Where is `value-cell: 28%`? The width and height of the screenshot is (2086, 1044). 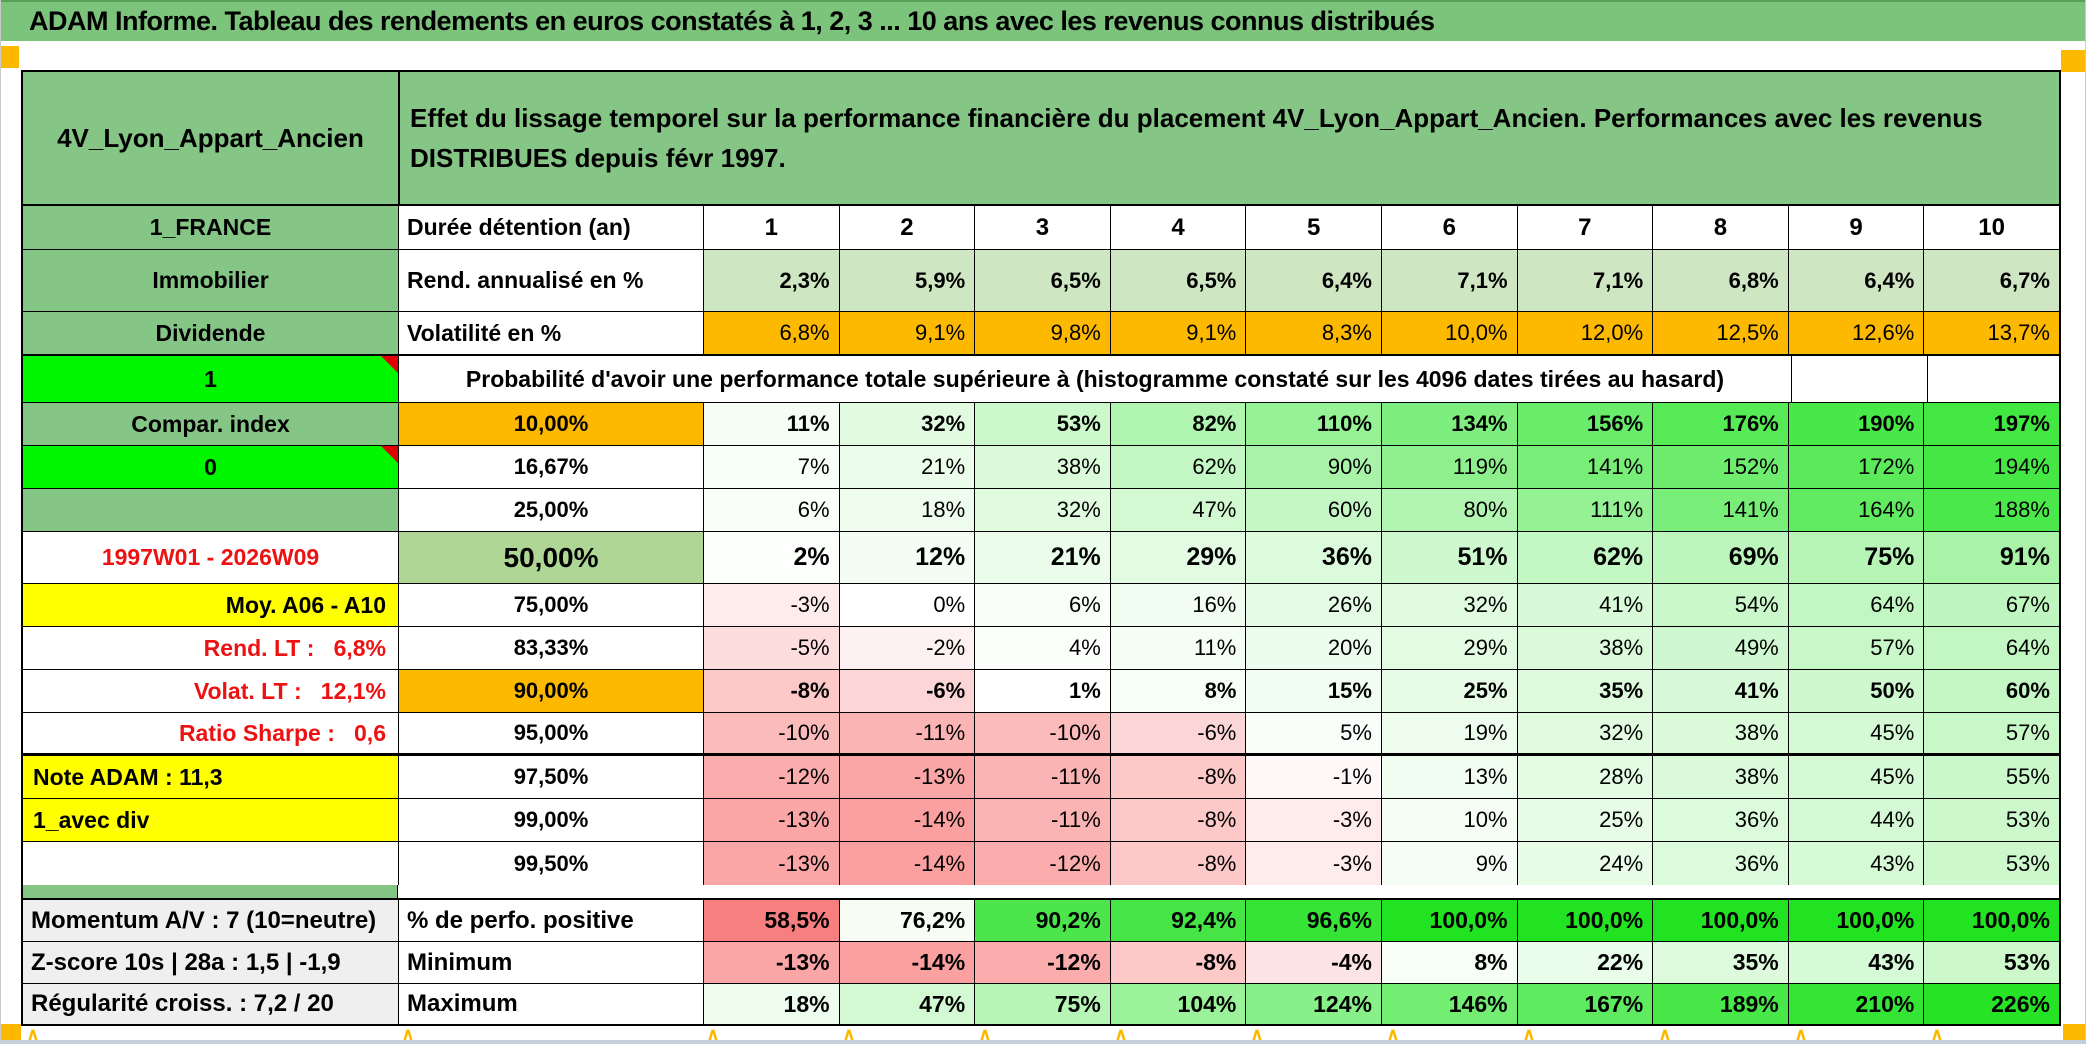 value-cell: 28% is located at coordinates (1584, 777).